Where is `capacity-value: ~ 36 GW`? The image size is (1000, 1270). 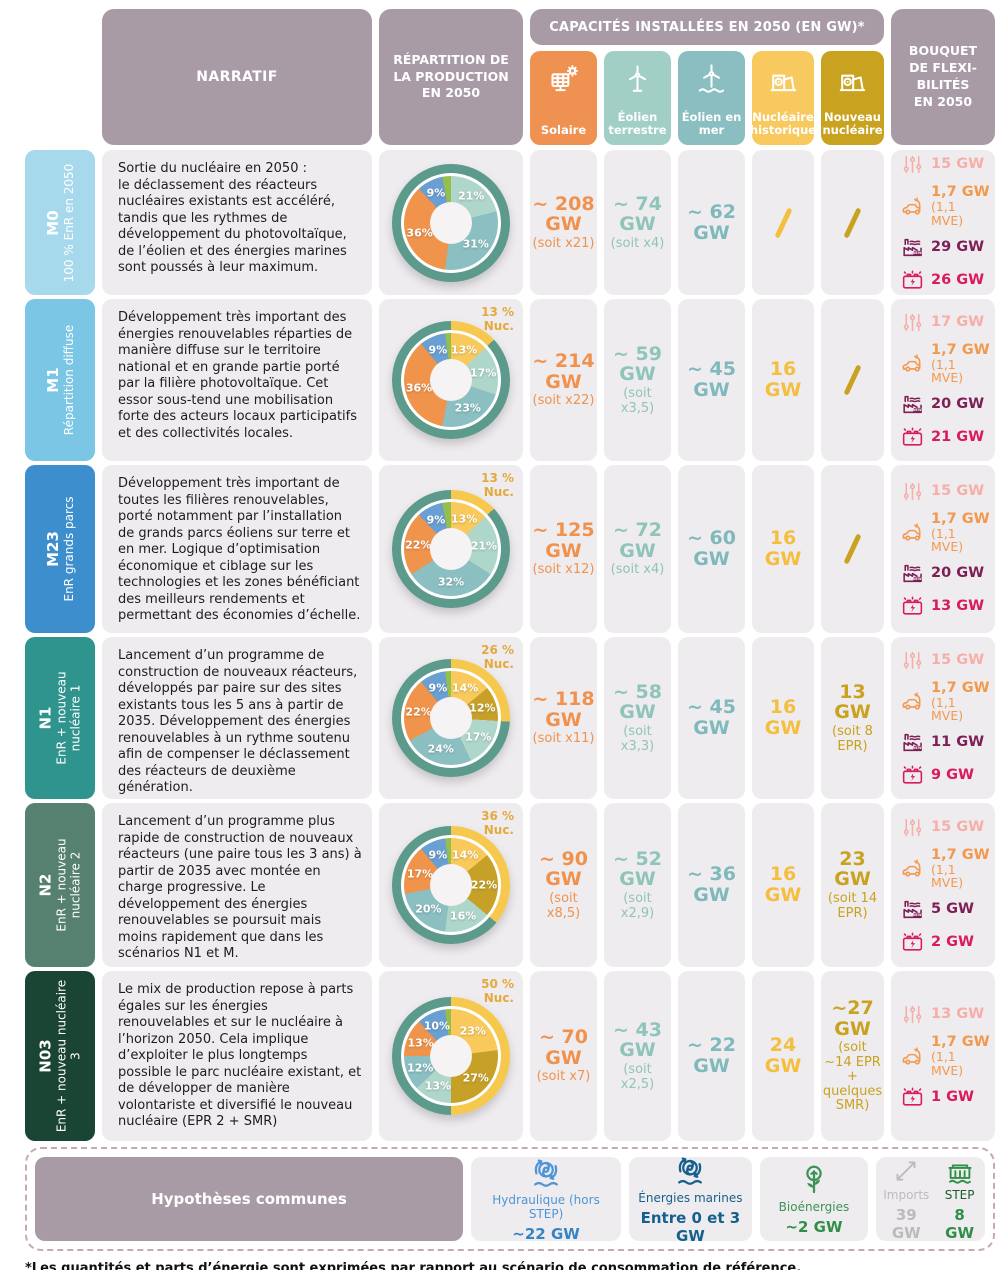 capacity-value: ~ 36 GW is located at coordinates (711, 884).